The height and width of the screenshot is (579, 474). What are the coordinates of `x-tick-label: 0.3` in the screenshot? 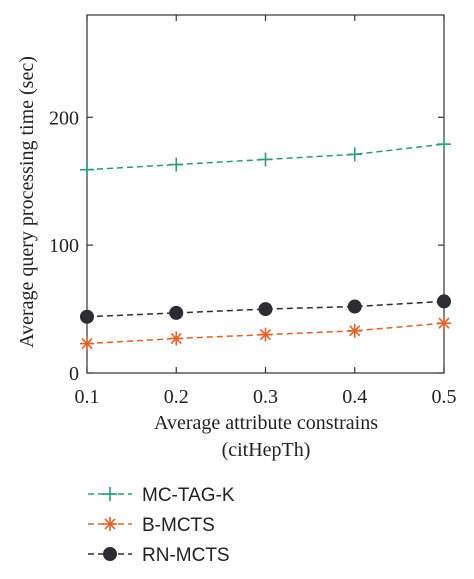 It's located at (265, 397).